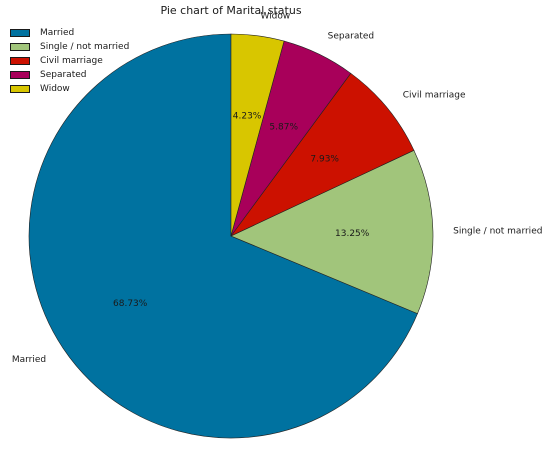  I want to click on slice-label-separated: Separated, so click(351, 36).